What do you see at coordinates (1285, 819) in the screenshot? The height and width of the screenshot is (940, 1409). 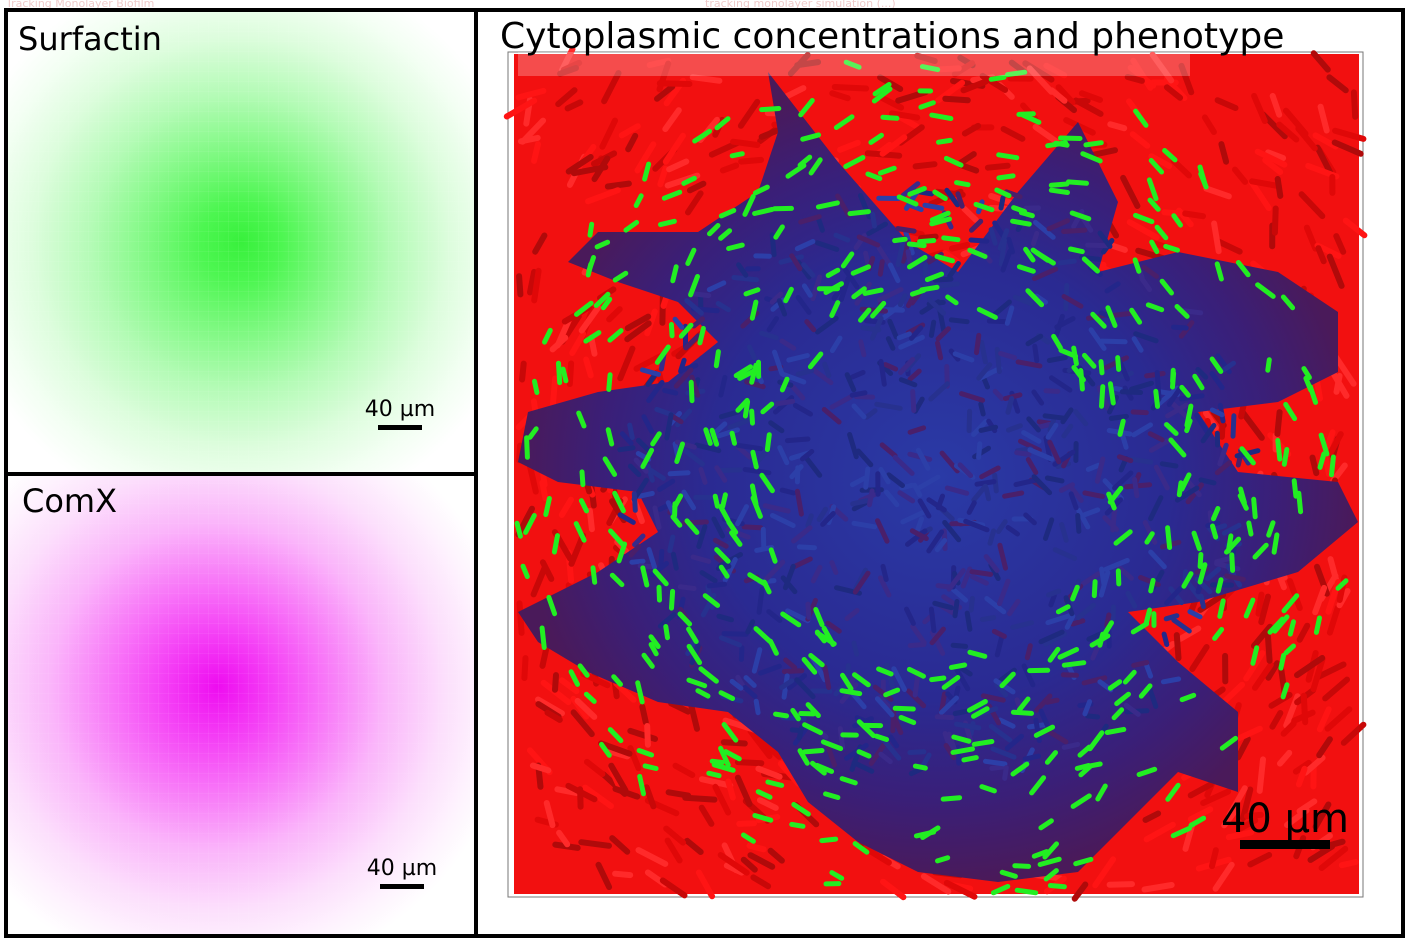 I see `cells-scale-label: 40 µm` at bounding box center [1285, 819].